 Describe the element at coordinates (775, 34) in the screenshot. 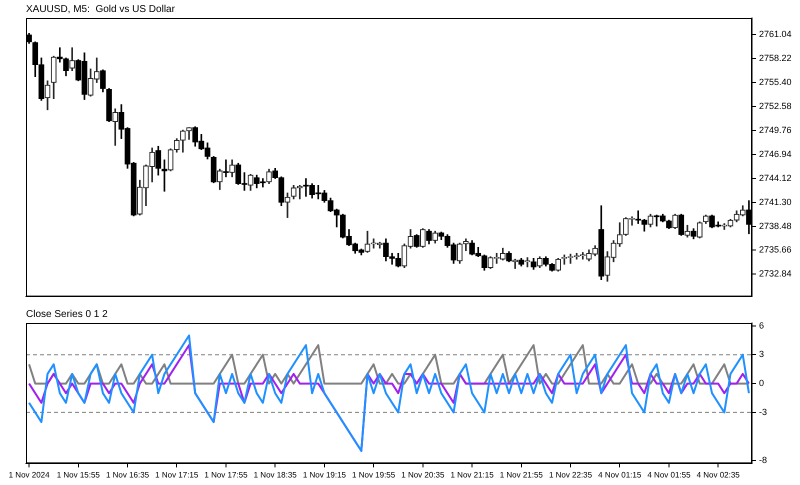

I see `y-tick-label: 2761.04` at that location.